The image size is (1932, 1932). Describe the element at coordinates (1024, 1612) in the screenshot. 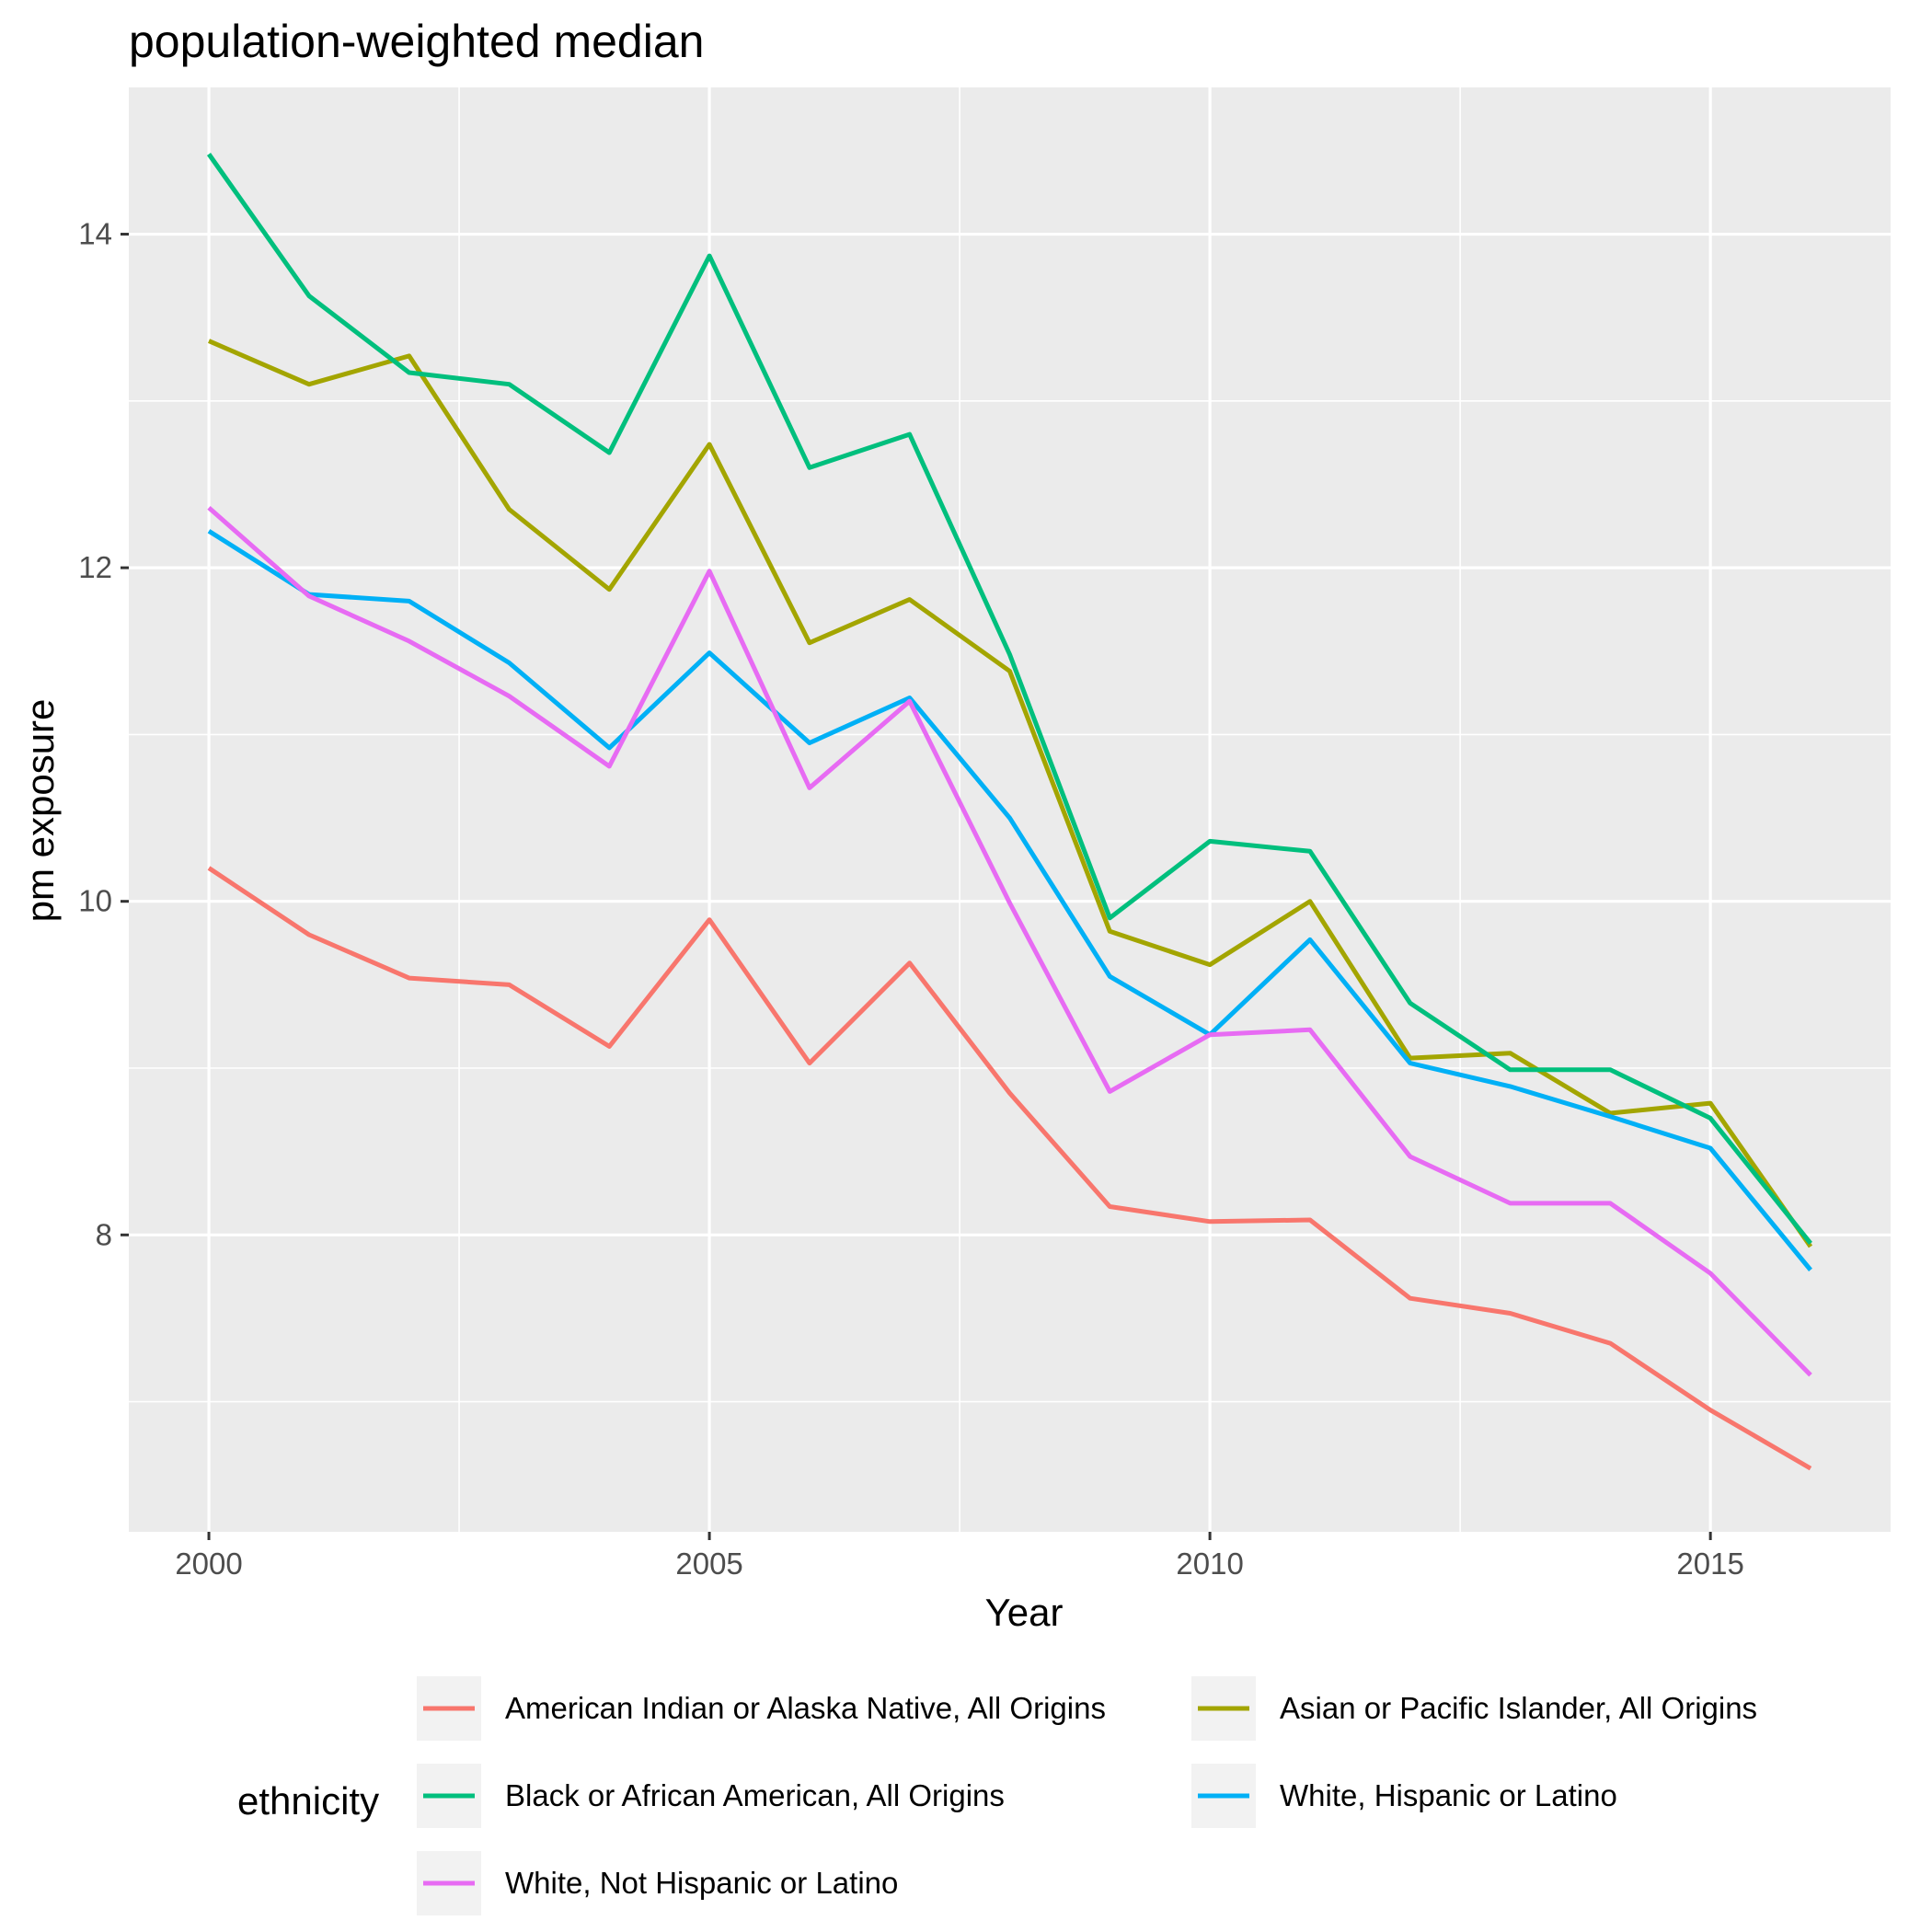

I see `x-axis-title: Year` at that location.